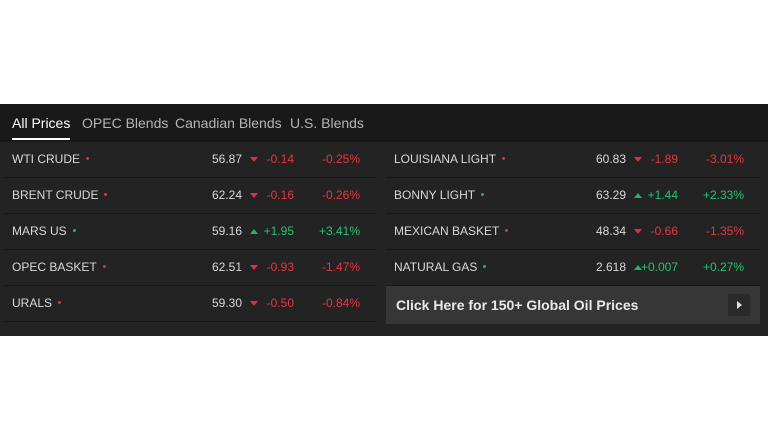 The width and height of the screenshot is (768, 442). Describe the element at coordinates (32, 303) in the screenshot. I see `commodity-label: URALS` at that location.